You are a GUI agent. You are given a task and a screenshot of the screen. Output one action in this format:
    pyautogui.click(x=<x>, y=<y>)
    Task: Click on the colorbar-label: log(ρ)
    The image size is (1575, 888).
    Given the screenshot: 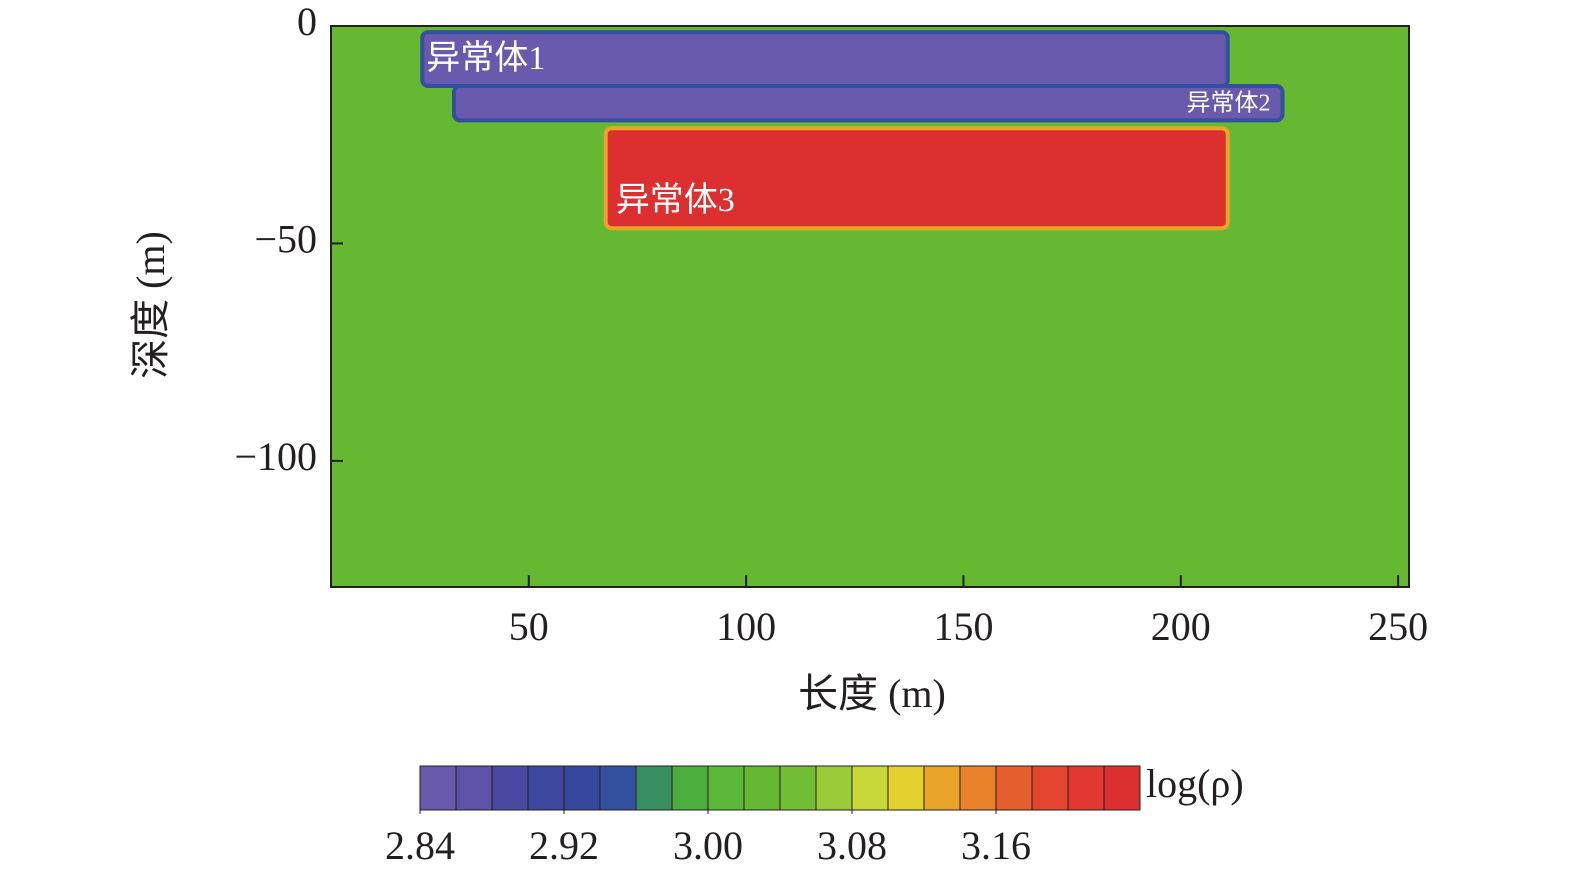 What is the action you would take?
    pyautogui.click(x=1195, y=783)
    